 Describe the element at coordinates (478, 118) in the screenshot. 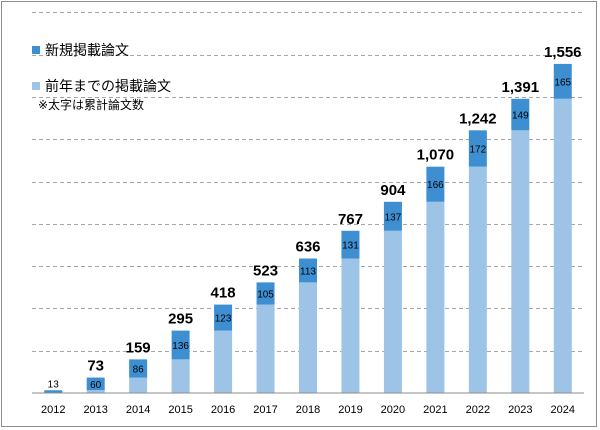

I see `total-value-label: 1,242` at that location.